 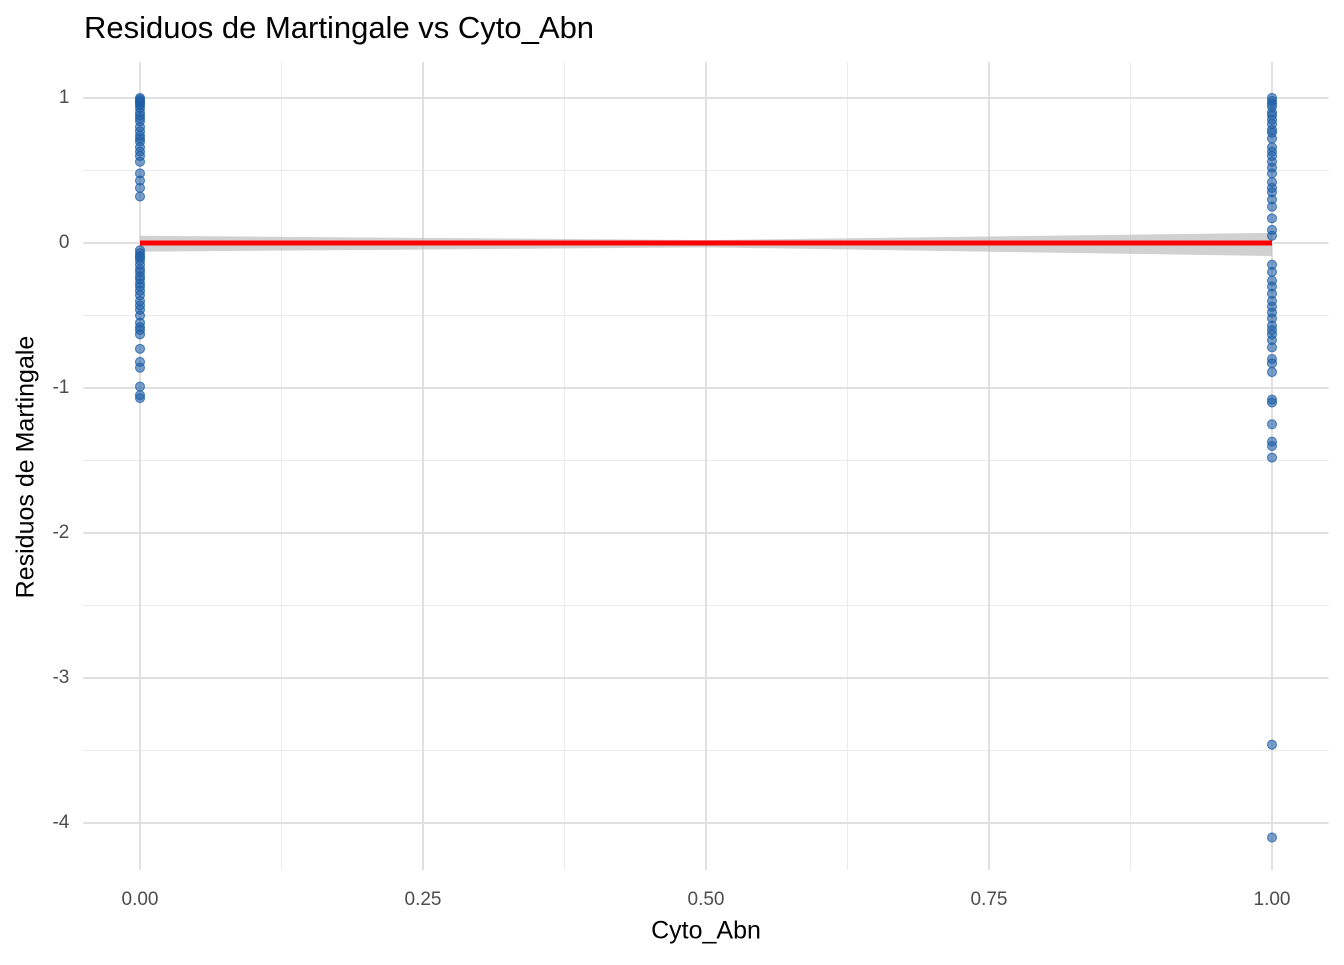 I want to click on y-tick-label: -1, so click(x=60, y=387).